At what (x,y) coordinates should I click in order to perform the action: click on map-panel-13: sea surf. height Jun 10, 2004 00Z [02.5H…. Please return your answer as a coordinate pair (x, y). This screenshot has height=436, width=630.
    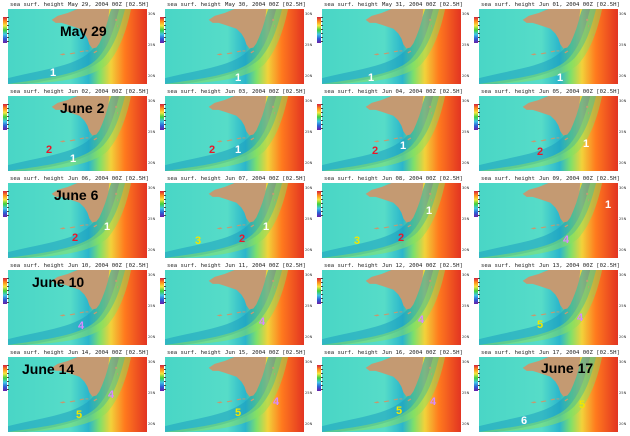
    Looking at the image, I should click on (79, 304).